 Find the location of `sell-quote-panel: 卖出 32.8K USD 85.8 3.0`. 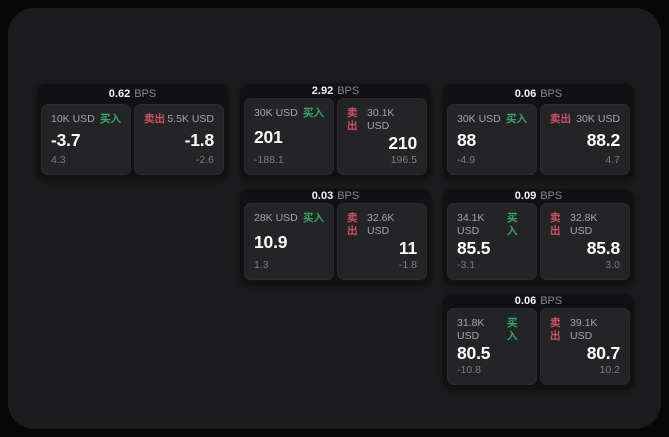

sell-quote-panel: 卖出 32.8K USD 85.8 3.0 is located at coordinates (585, 241).